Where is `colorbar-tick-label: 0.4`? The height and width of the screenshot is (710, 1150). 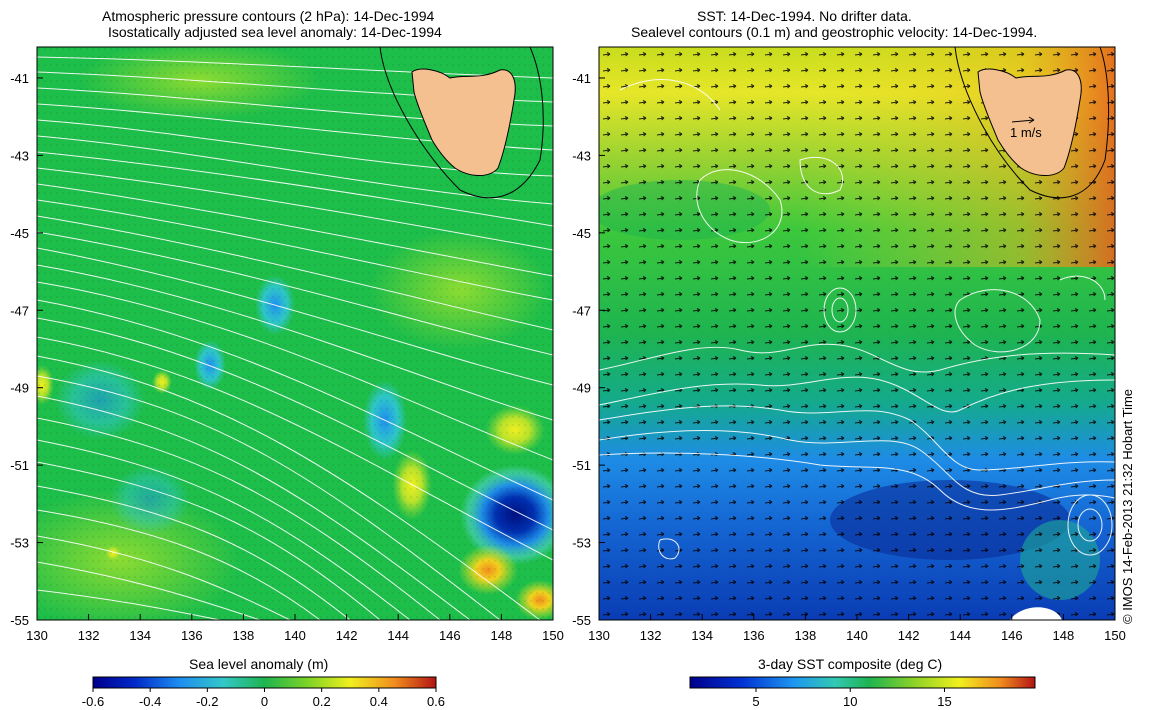
colorbar-tick-label: 0.4 is located at coordinates (379, 701).